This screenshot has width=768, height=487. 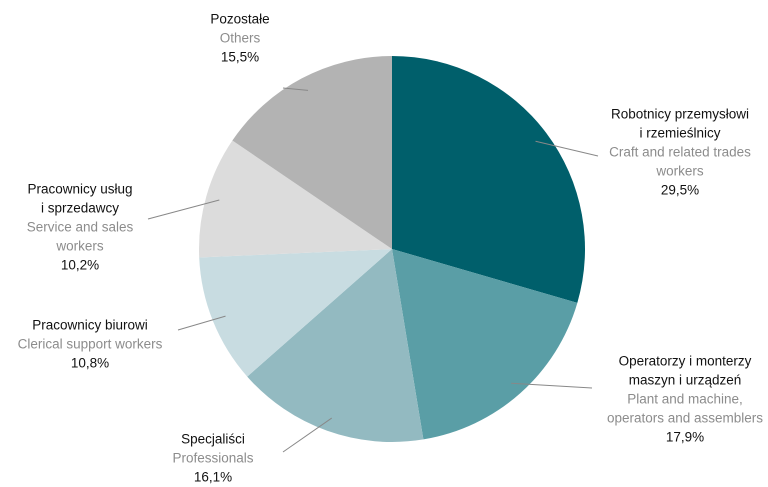 What do you see at coordinates (685, 380) in the screenshot?
I see `label-pl: maszyn i urządzeń` at bounding box center [685, 380].